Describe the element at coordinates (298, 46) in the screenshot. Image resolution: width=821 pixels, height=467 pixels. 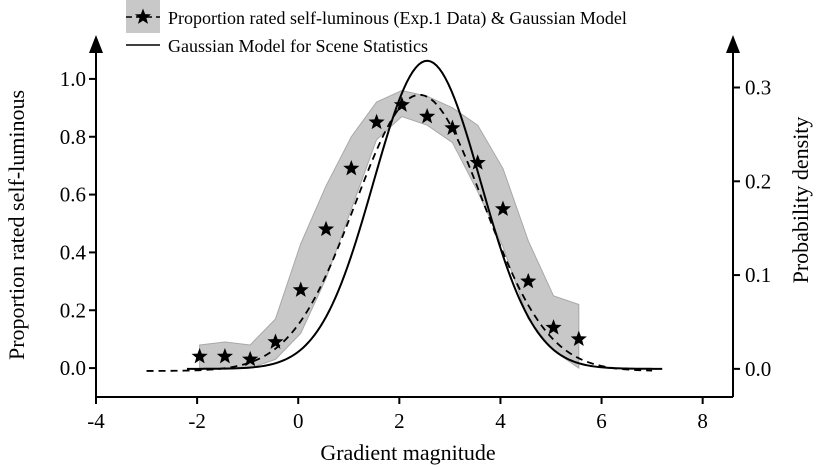
I see `legend-label-scene: Gaussian Model for Scene Statistics` at that location.